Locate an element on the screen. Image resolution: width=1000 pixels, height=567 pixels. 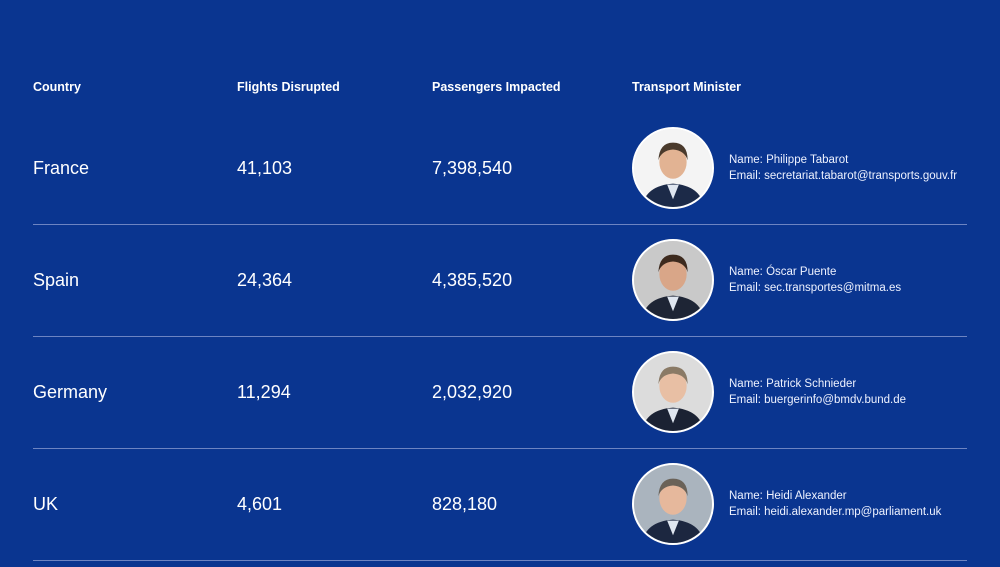
country-cell: Spain is located at coordinates (56, 279).